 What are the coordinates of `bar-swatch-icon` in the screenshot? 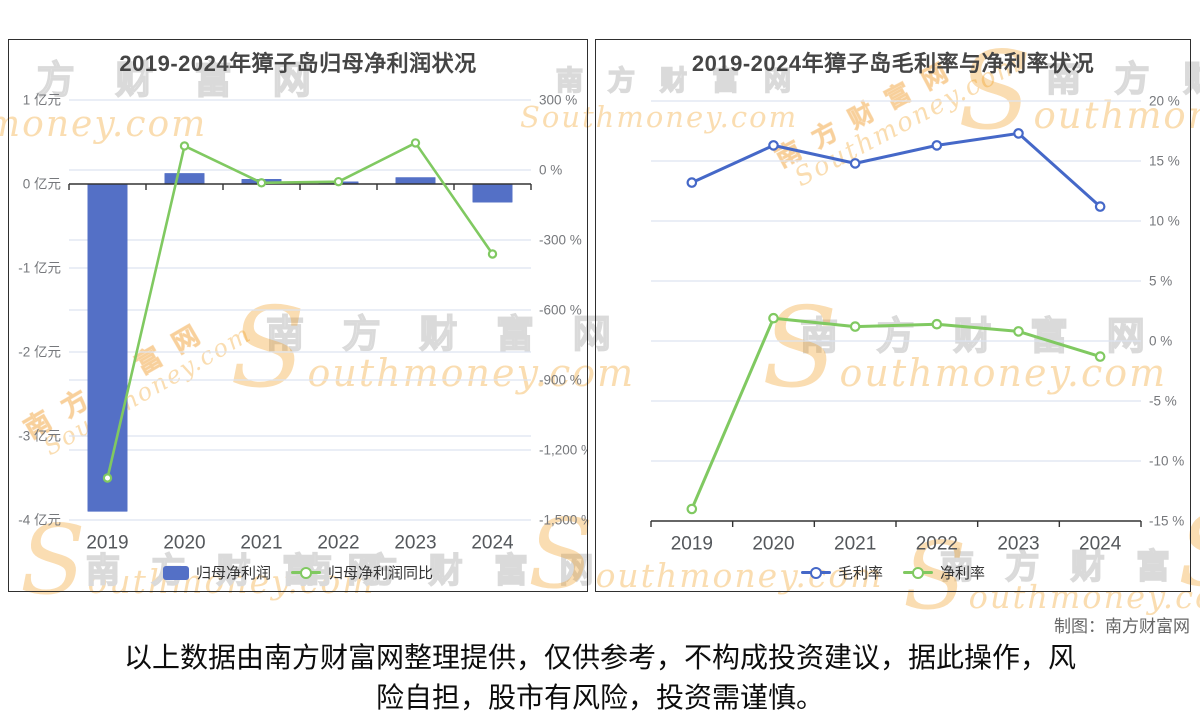 It's located at (175, 572).